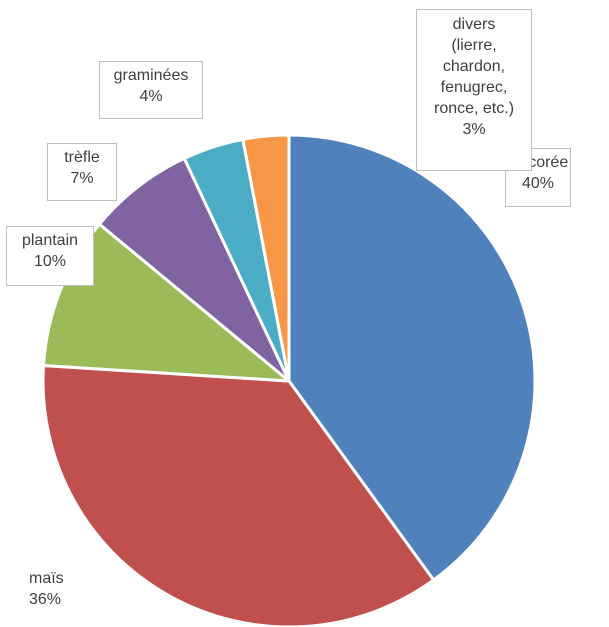 This screenshot has width=609, height=627. I want to click on data-label-trefle-value: 7%, so click(82, 178).